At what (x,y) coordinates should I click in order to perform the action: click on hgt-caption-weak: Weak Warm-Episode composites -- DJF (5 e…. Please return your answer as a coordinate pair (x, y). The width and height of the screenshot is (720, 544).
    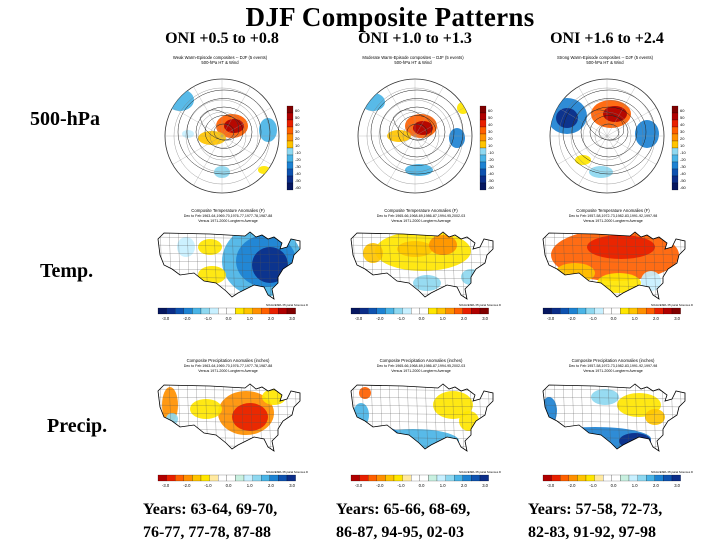
    Looking at the image, I should click on (220, 57).